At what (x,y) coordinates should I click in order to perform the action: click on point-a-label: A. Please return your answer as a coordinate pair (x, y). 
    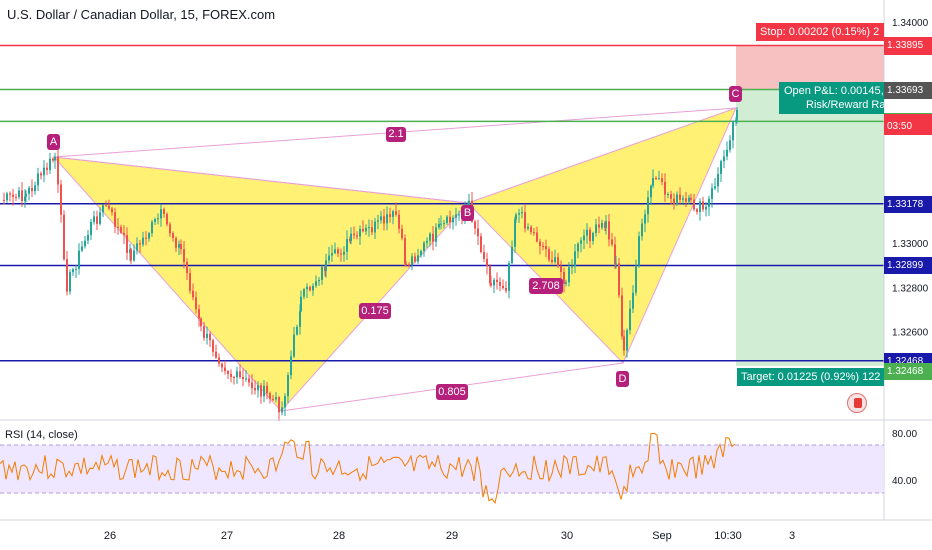
    Looking at the image, I should click on (53, 142).